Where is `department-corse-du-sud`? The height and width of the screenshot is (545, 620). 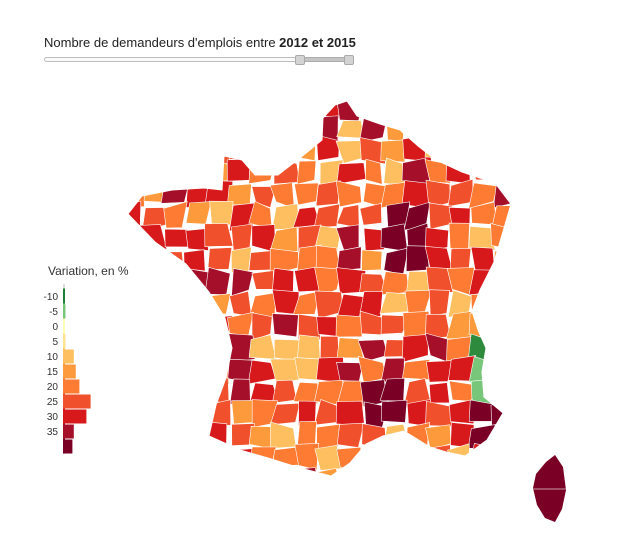
department-corse-du-sud is located at coordinates (550, 508).